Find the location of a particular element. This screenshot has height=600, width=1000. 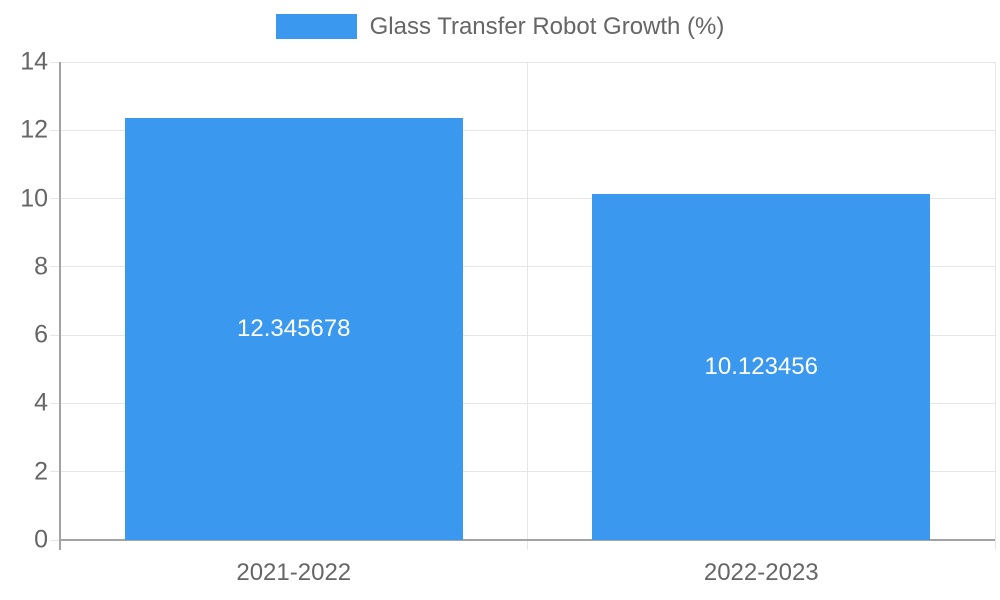

y-tick-label: 10 is located at coordinates (34, 198).